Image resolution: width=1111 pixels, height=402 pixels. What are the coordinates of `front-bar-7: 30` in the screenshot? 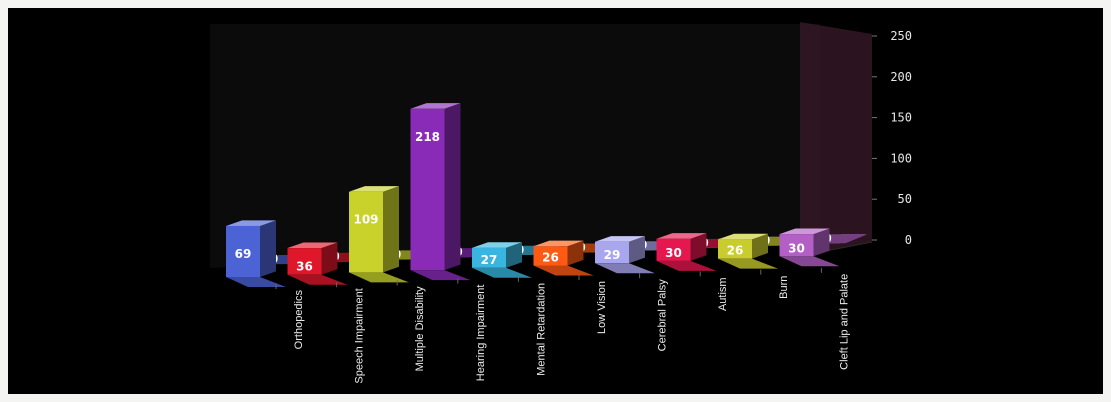 It's located at (681, 247).